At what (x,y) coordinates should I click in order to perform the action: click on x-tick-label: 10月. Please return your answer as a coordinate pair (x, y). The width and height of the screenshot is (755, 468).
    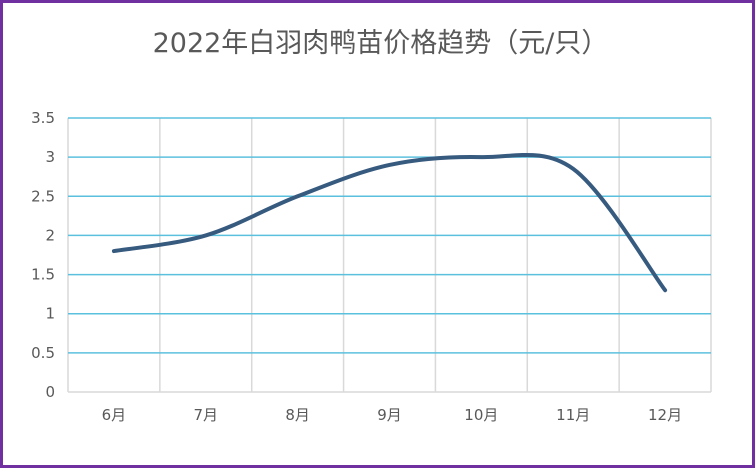
    Looking at the image, I should click on (481, 415).